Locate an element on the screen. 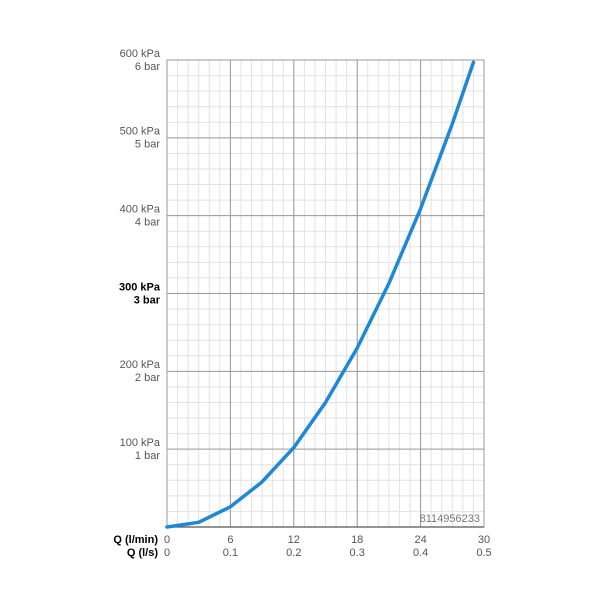 The width and height of the screenshot is (600, 605). y-tick-label: 200 kPa is located at coordinates (140, 365).